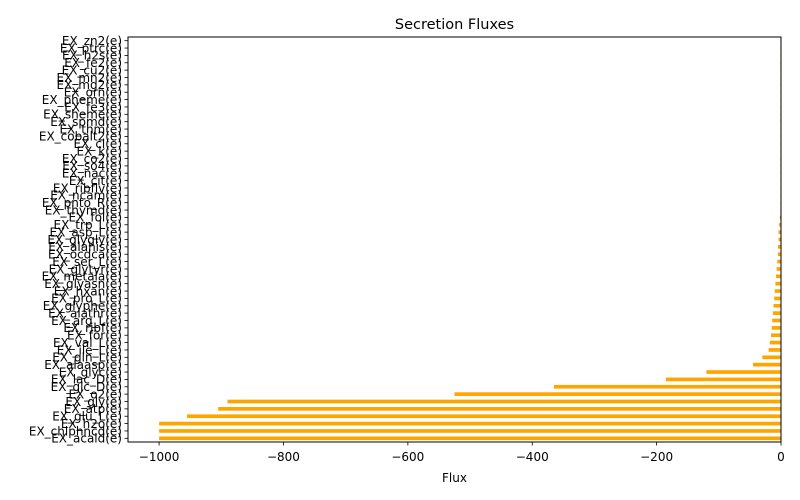  I want to click on x-tick-label: −800, so click(283, 457).